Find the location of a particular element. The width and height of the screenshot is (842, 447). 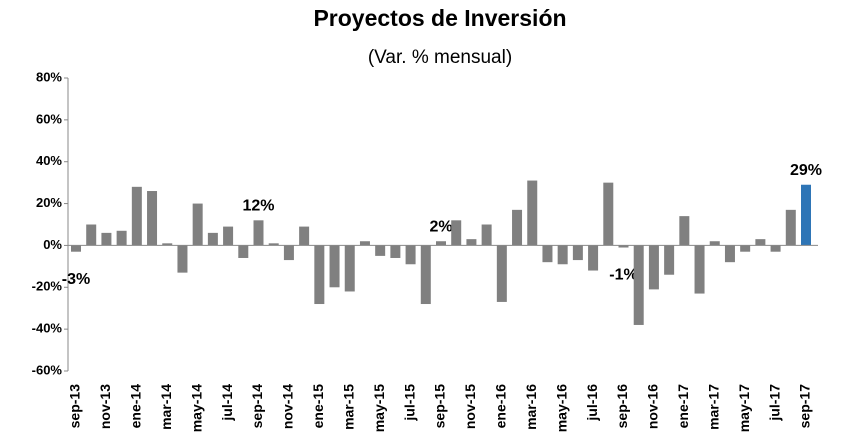

x-tick-label: may-14 is located at coordinates (196, 408).